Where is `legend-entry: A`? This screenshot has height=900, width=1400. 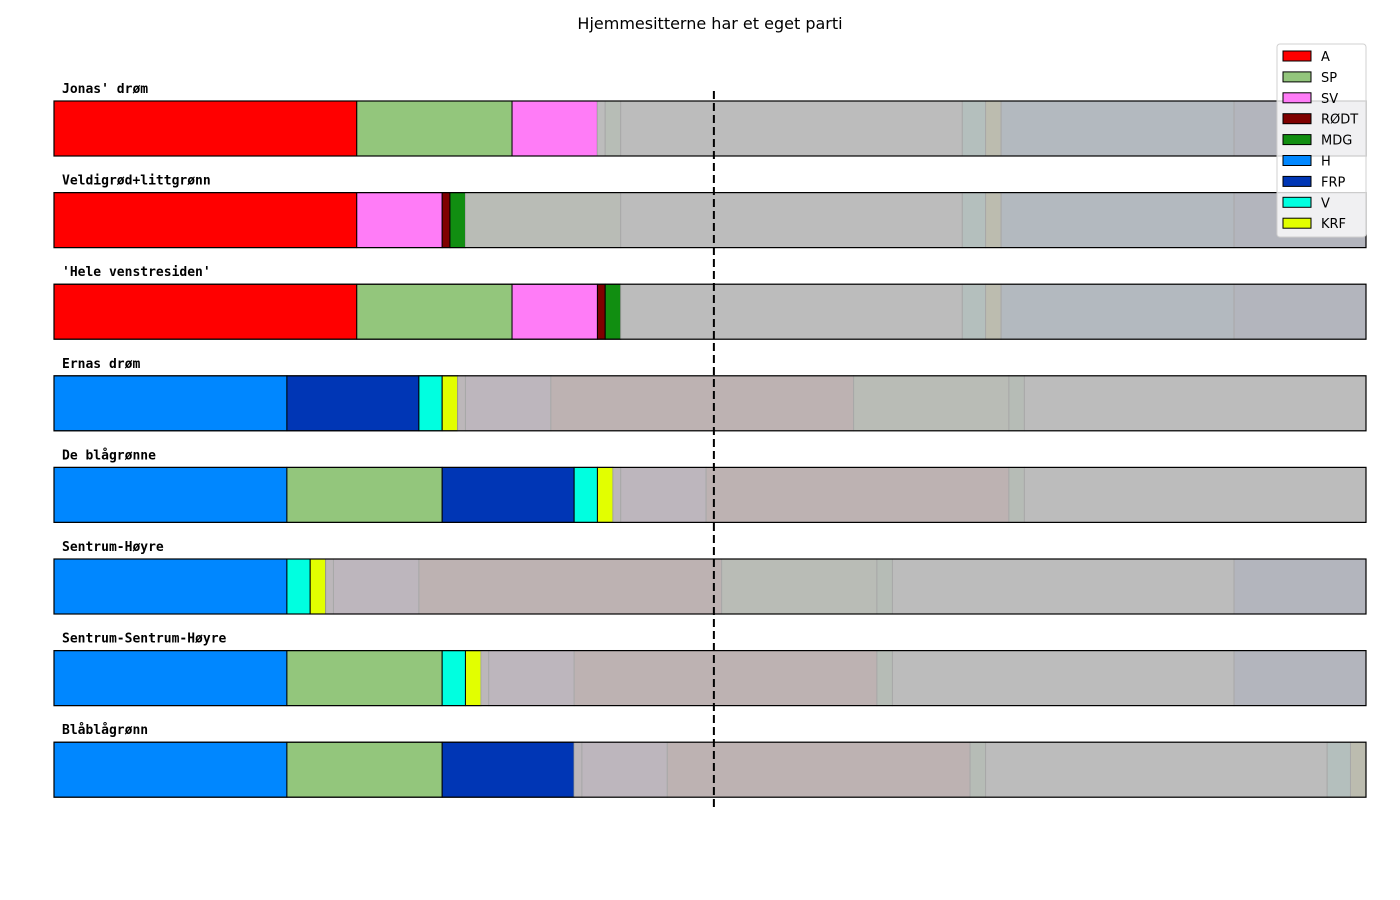 legend-entry: A is located at coordinates (1306, 57).